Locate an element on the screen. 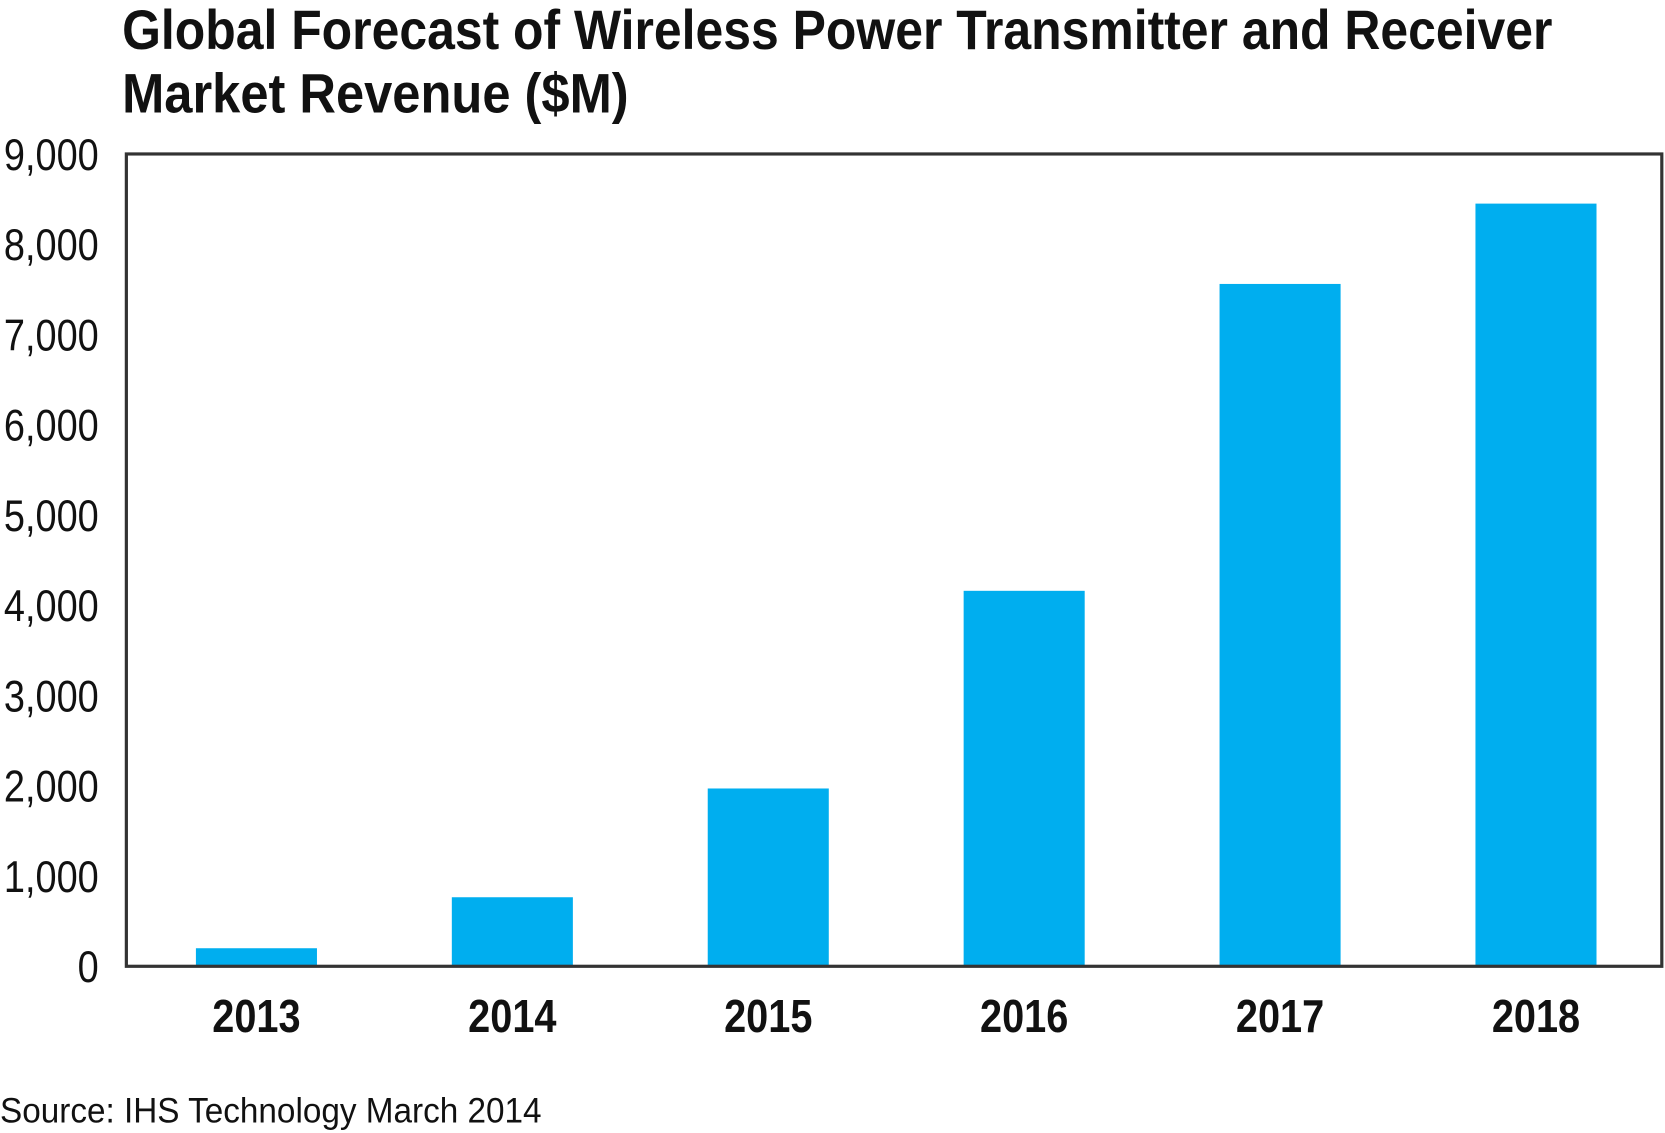 This screenshot has width=1665, height=1133. y-tick-label: 7,000 is located at coordinates (51, 336).